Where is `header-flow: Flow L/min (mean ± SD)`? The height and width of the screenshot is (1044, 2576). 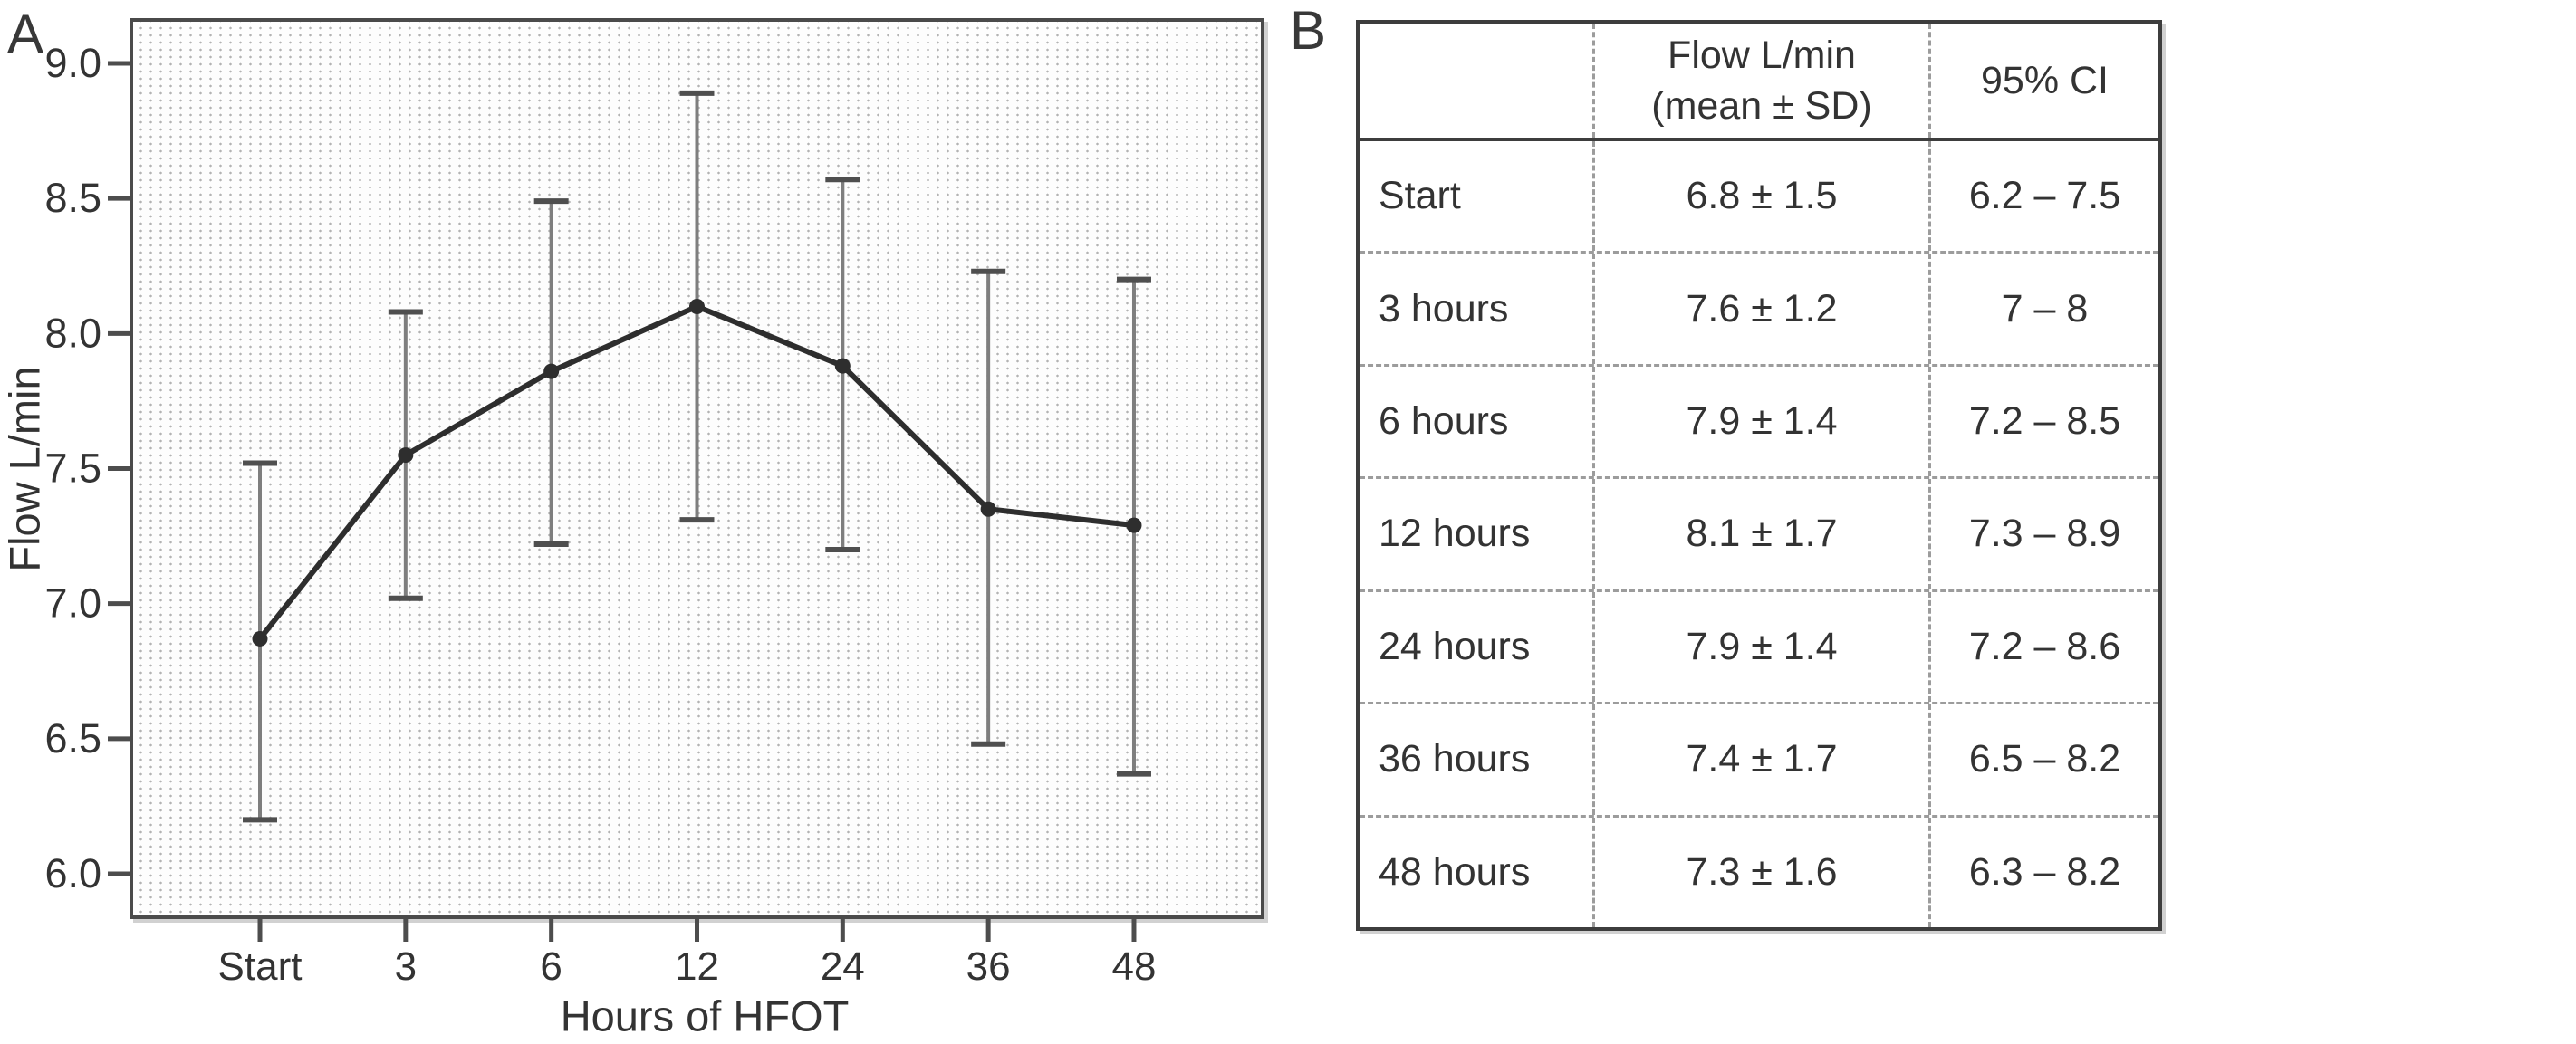
header-flow: Flow L/min (mean ± SD) is located at coordinates (1760, 81).